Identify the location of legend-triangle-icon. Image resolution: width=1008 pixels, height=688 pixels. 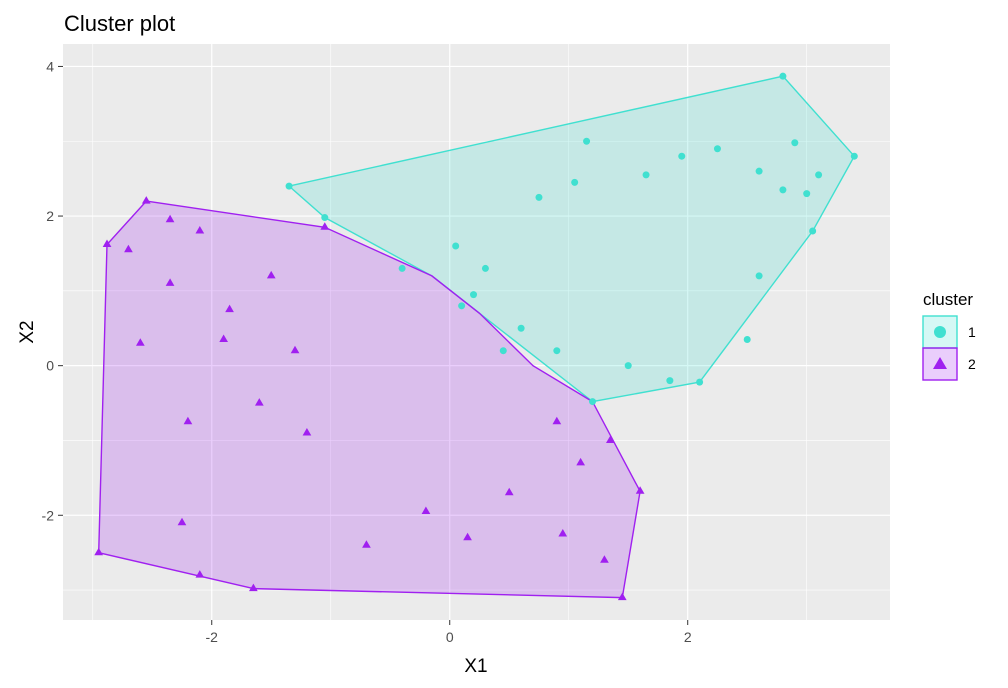
(940, 363).